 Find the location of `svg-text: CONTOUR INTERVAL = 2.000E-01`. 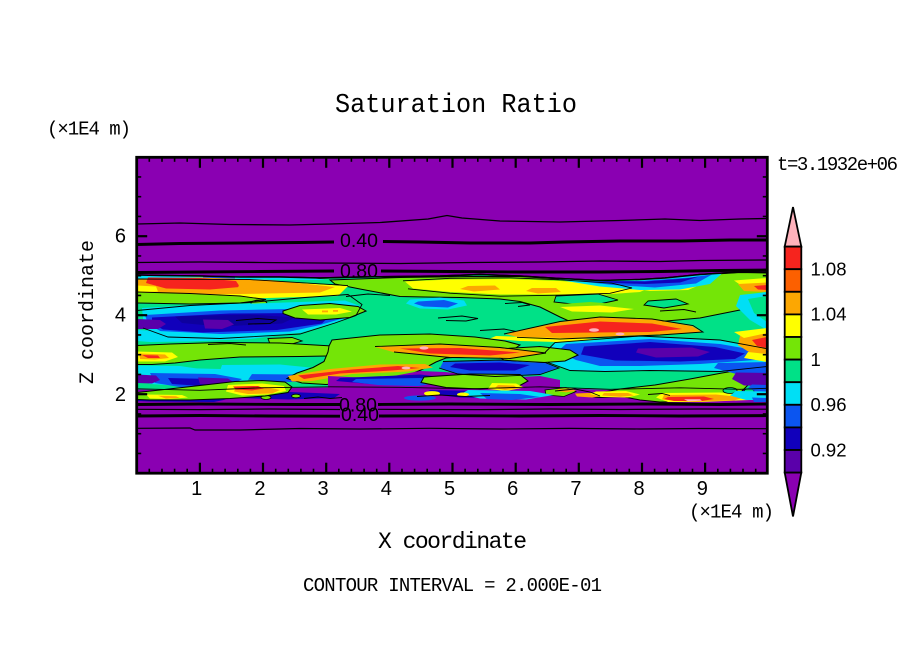

svg-text: CONTOUR INTERVAL = 2.000E-01 is located at coordinates (452, 586).